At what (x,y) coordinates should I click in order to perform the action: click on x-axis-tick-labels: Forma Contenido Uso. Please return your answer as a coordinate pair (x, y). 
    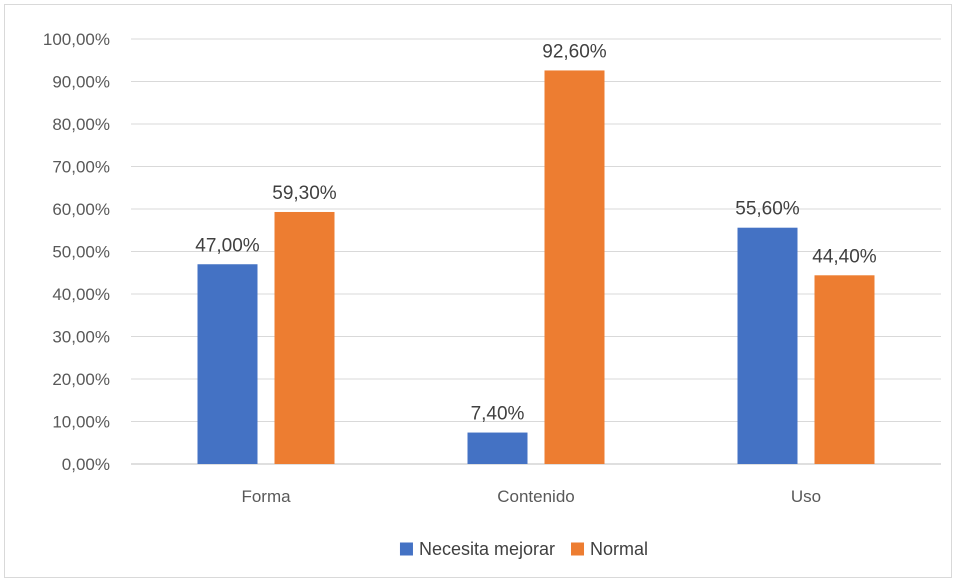
    Looking at the image, I should click on (531, 496).